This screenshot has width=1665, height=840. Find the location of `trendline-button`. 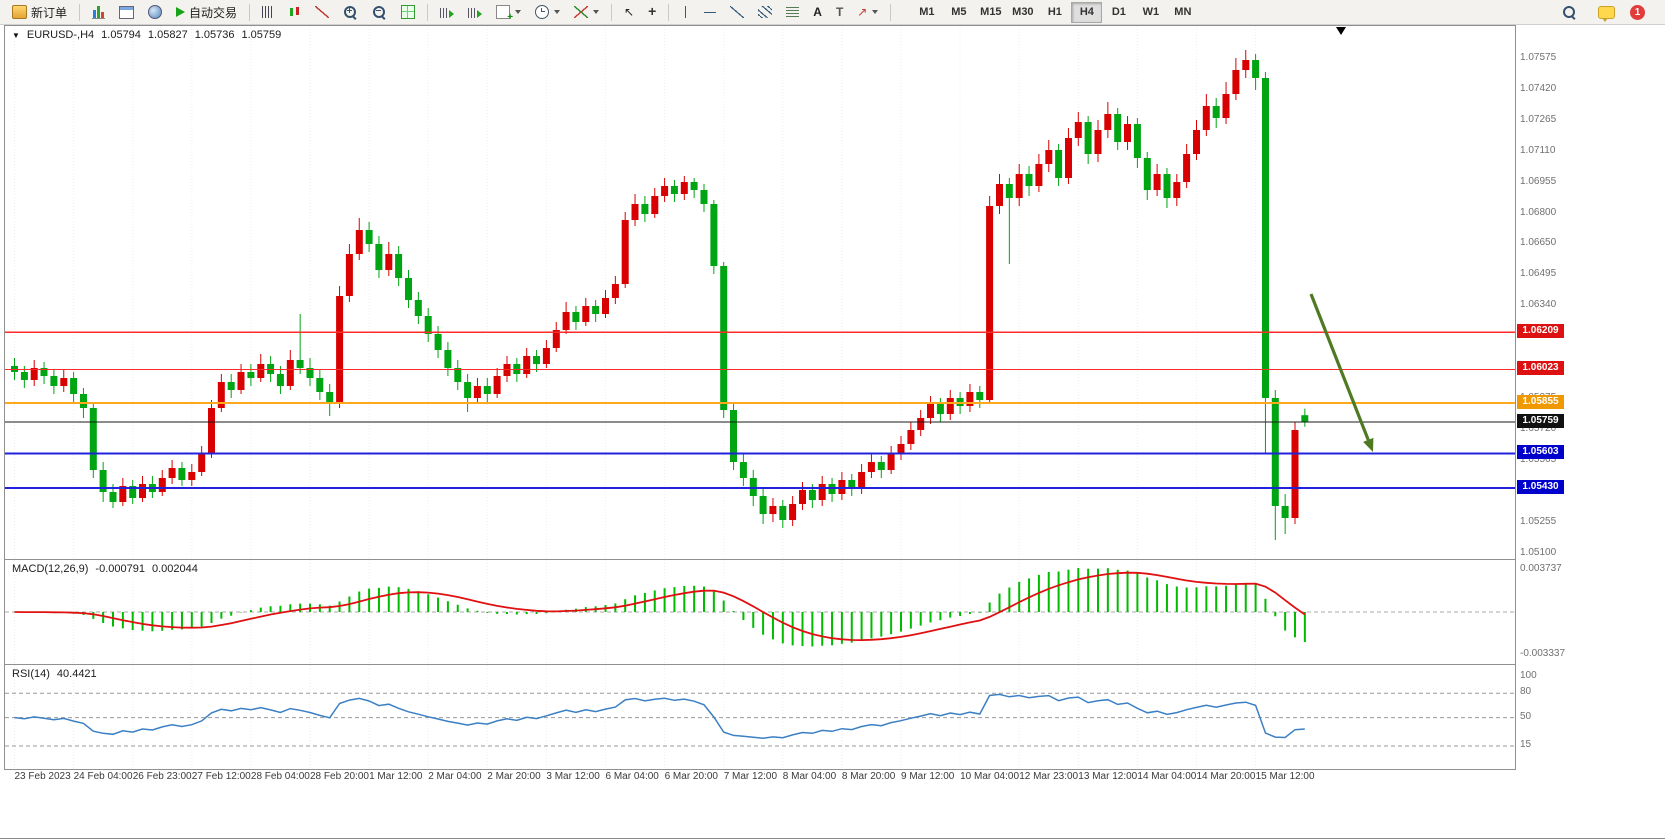

trendline-button is located at coordinates (737, 12).